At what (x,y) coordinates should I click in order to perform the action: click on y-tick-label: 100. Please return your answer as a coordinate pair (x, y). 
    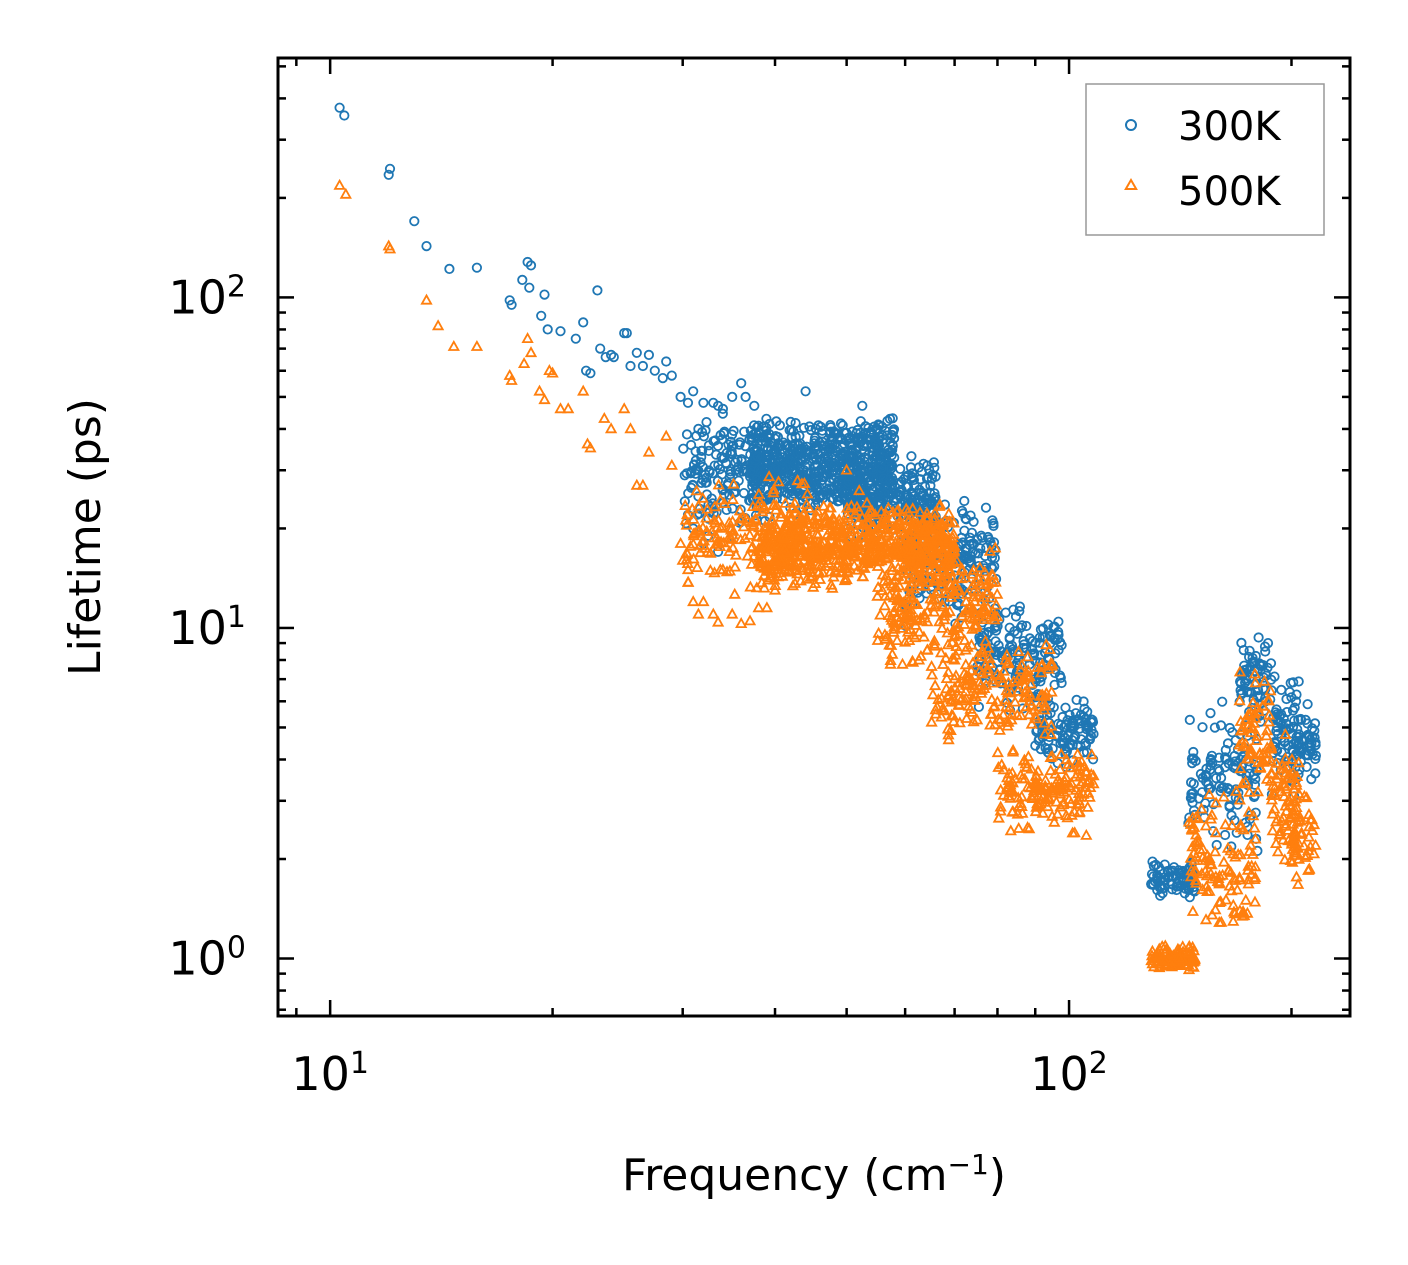
    Looking at the image, I should click on (207, 958).